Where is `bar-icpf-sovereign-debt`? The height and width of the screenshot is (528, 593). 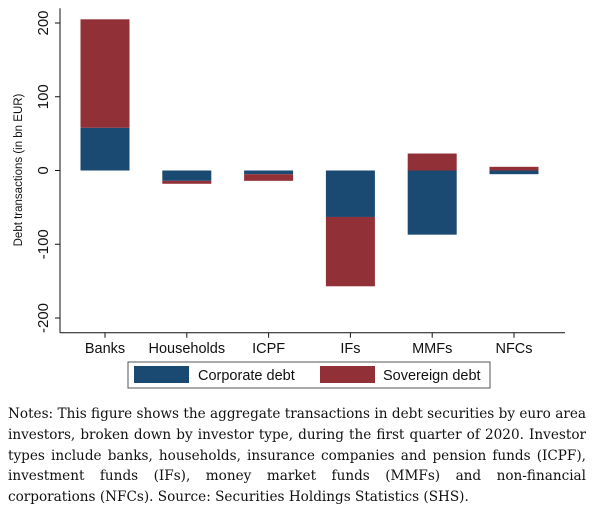
bar-icpf-sovereign-debt is located at coordinates (269, 177).